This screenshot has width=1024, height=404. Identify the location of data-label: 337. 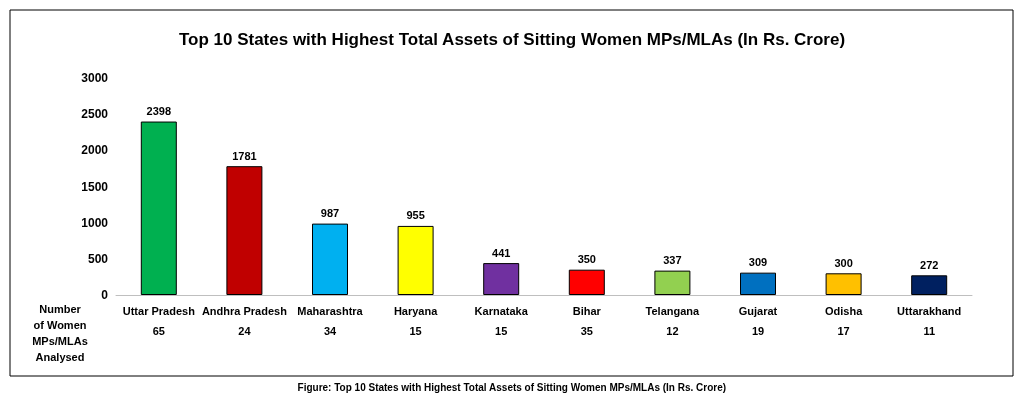
(672, 260).